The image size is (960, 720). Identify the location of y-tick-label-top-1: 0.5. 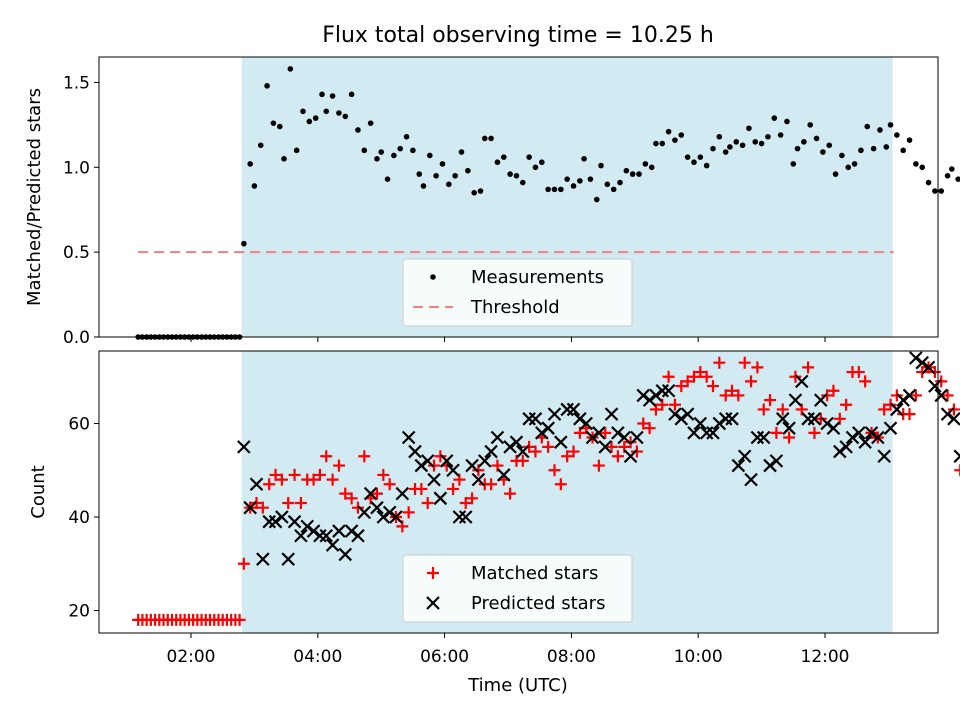
(76, 253).